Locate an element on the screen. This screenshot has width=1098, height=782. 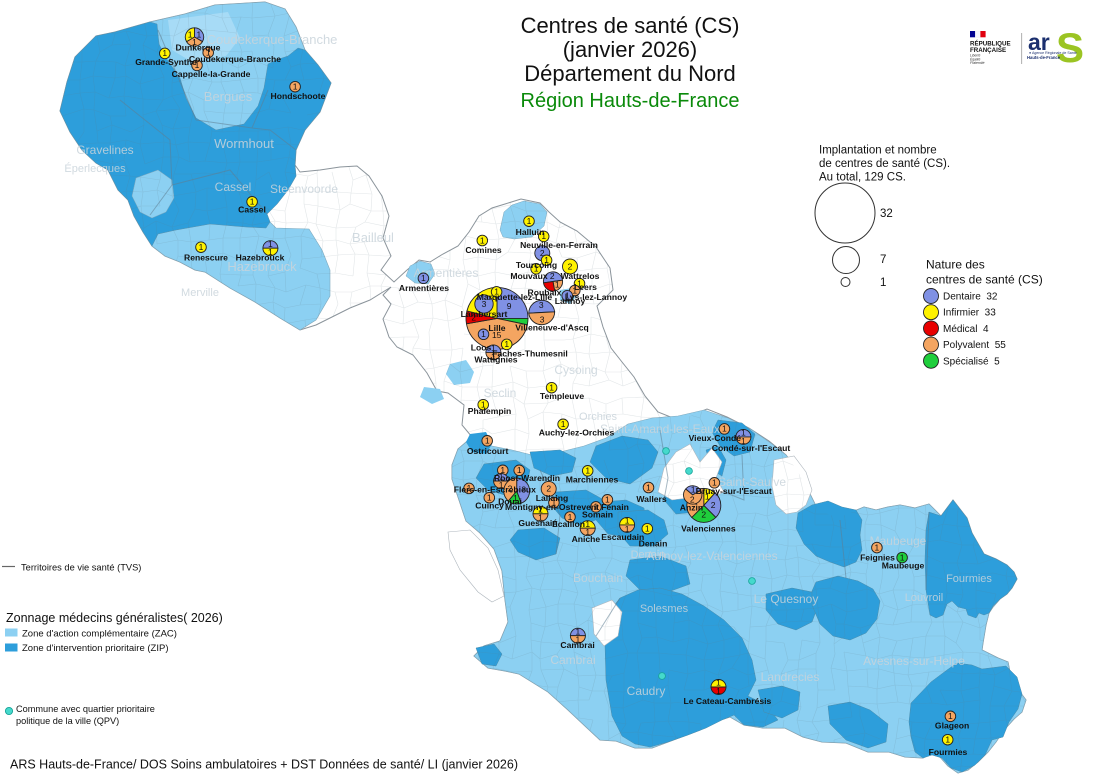
svg-text: Glageon is located at coordinates (952, 726).